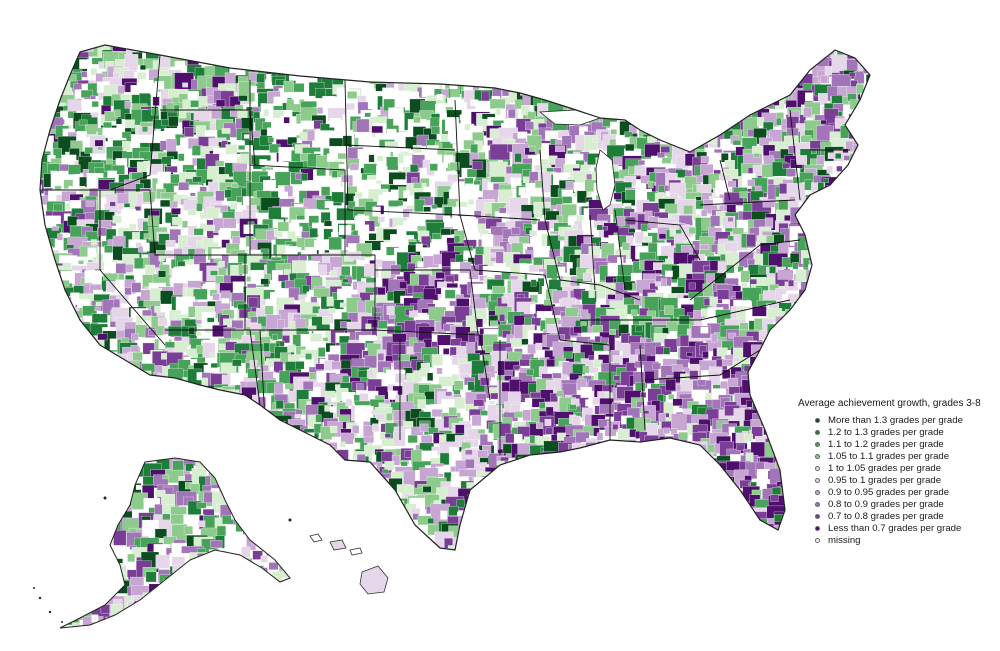 Image resolution: width=1000 pixels, height=651 pixels. I want to click on legend-label: More than 1.3 grades per grade, so click(895, 420).